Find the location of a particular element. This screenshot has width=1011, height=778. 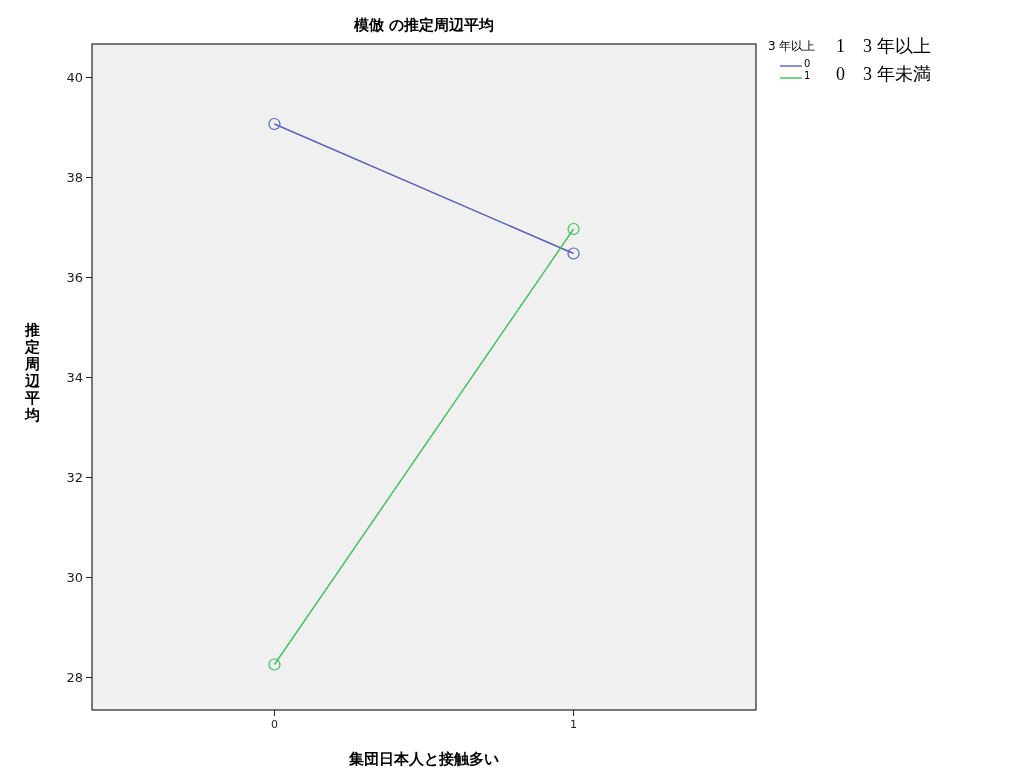

y-tick-label: 34 is located at coordinates (74, 378).